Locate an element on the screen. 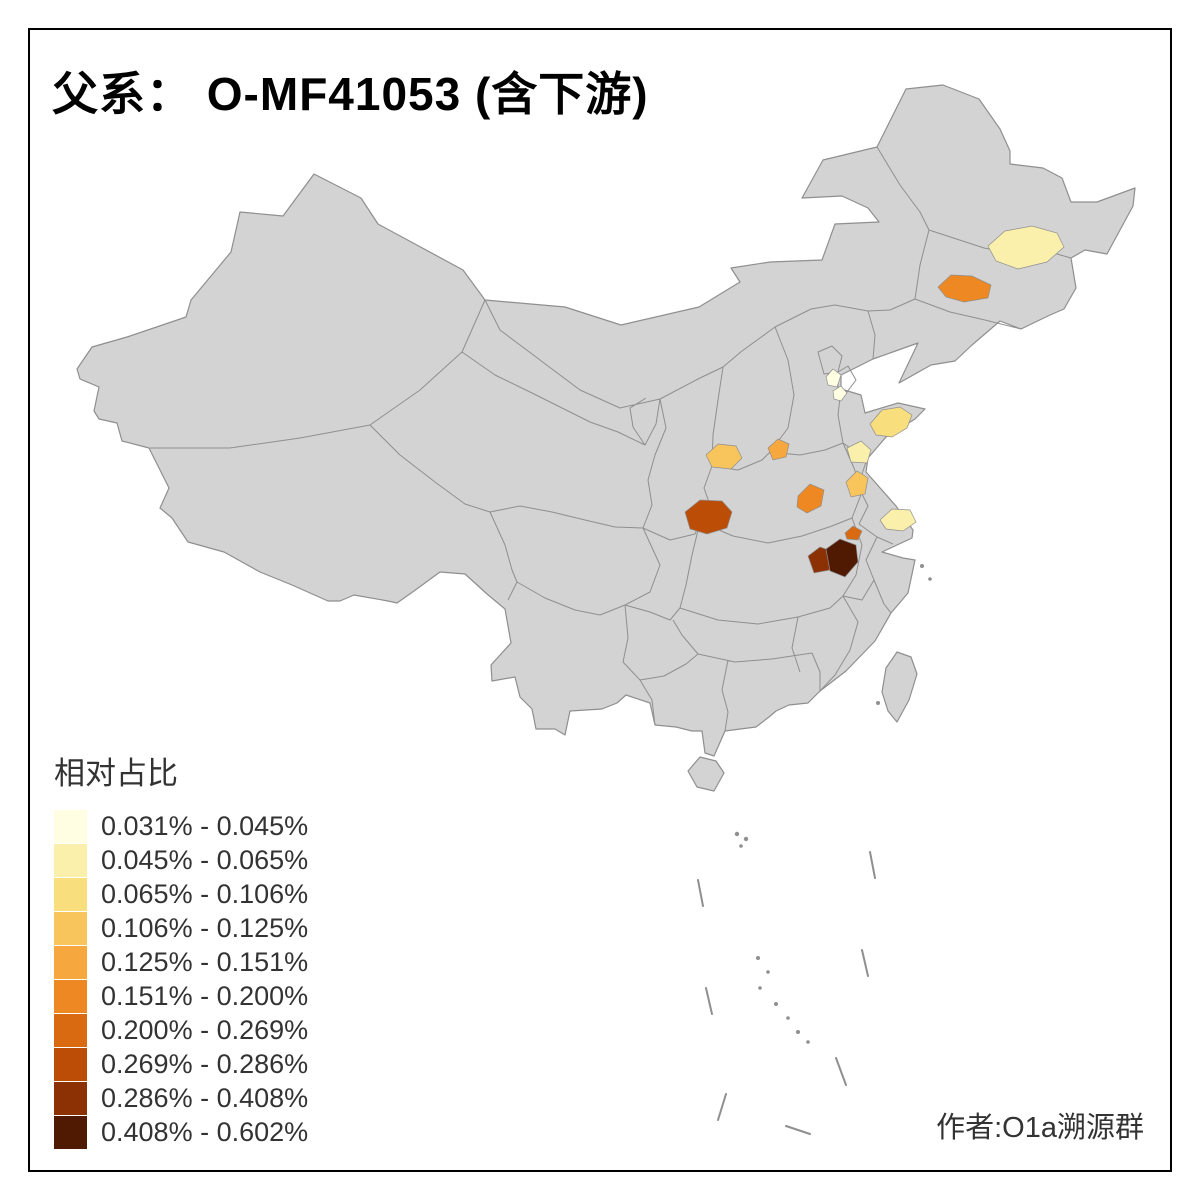 The image size is (1200, 1200). region-jilin-orange is located at coordinates (964, 288).